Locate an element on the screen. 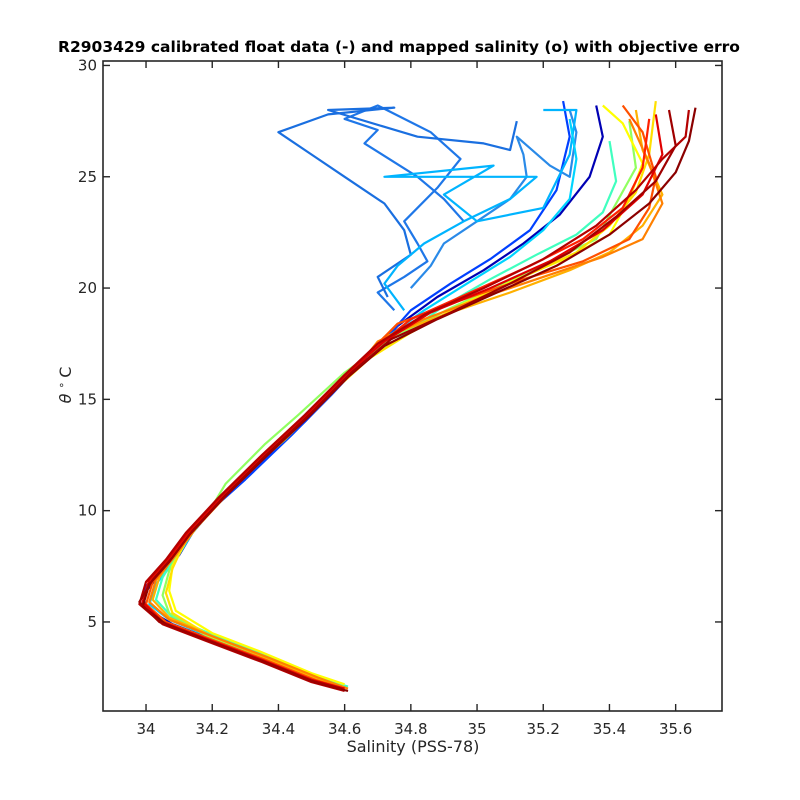 This screenshot has height=800, width=800. x-tick-label-6: 35 is located at coordinates (477, 729).